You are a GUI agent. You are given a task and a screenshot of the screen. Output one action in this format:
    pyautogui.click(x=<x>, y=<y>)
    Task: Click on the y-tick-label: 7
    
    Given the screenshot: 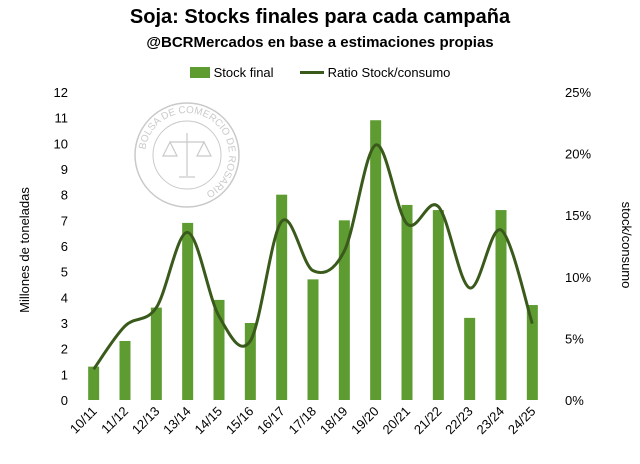 What is the action you would take?
    pyautogui.click(x=64, y=220)
    